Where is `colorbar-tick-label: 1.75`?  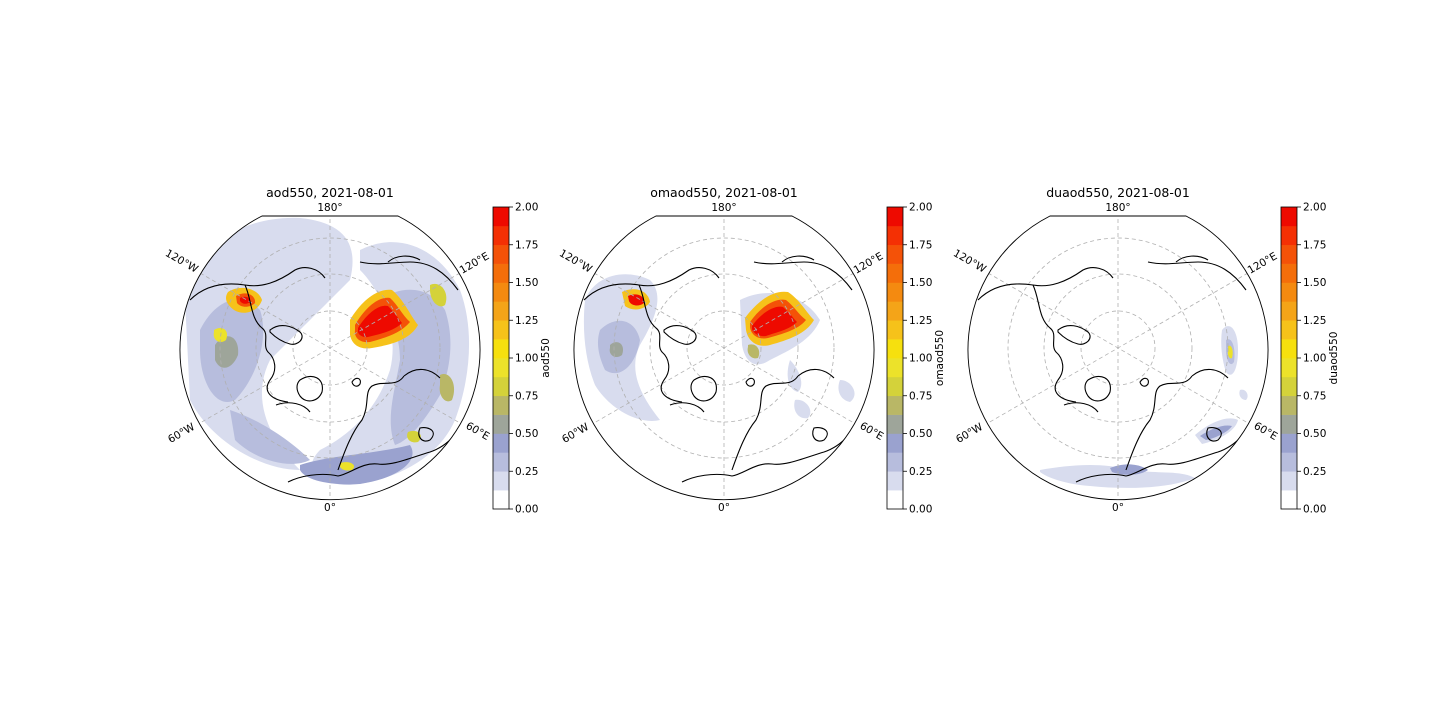 colorbar-tick-label: 1.75 is located at coordinates (1314, 245).